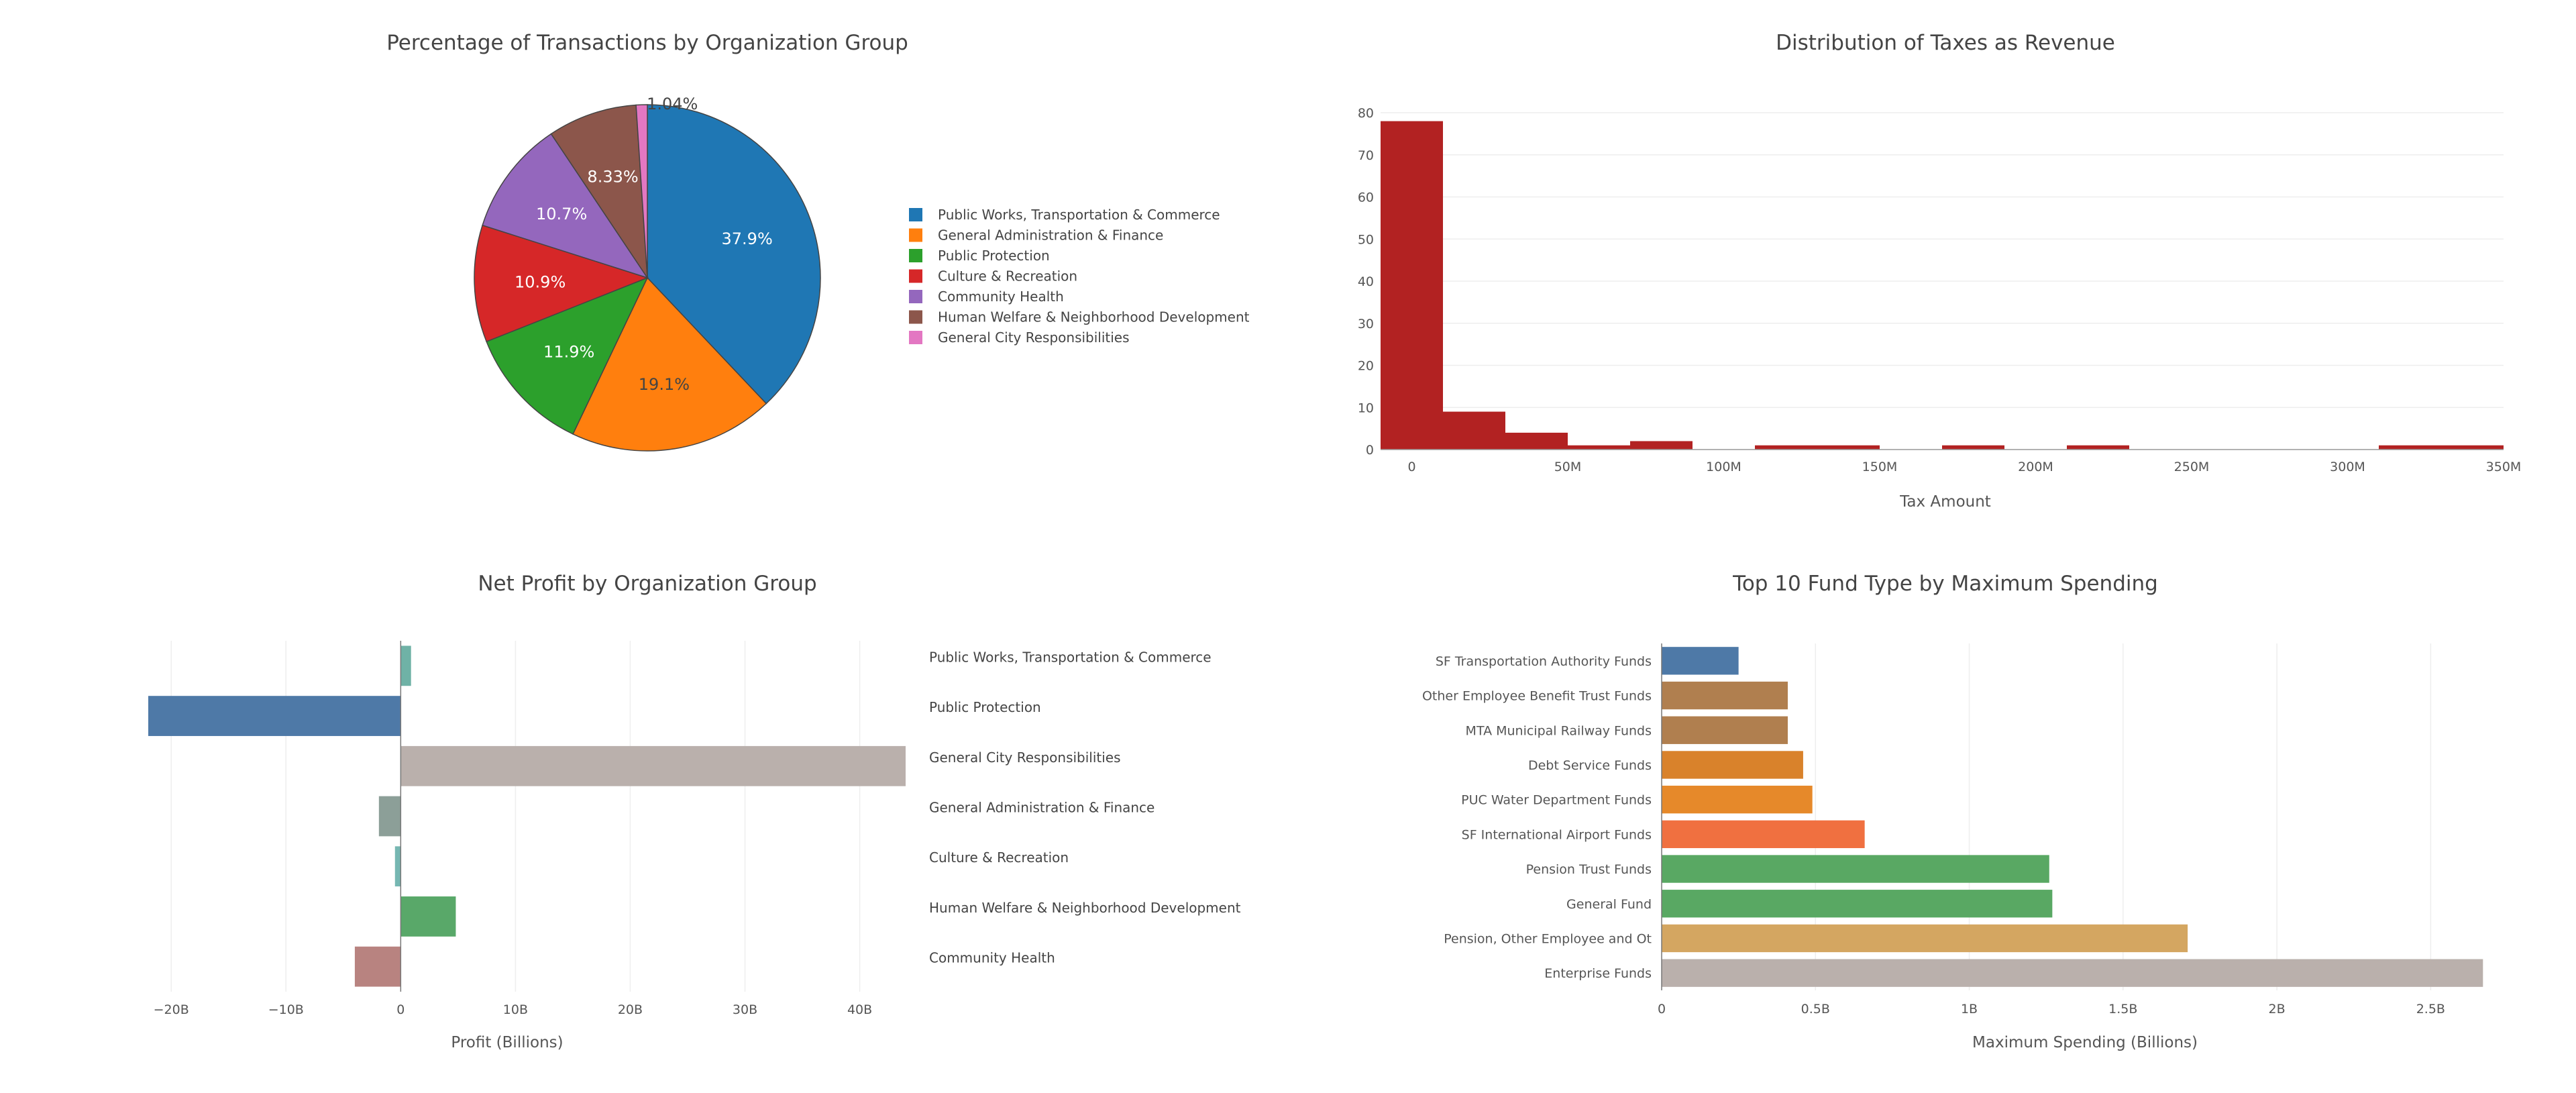  Describe the element at coordinates (1411, 467) in the screenshot. I see `histogram-x-tick-label: 0` at that location.